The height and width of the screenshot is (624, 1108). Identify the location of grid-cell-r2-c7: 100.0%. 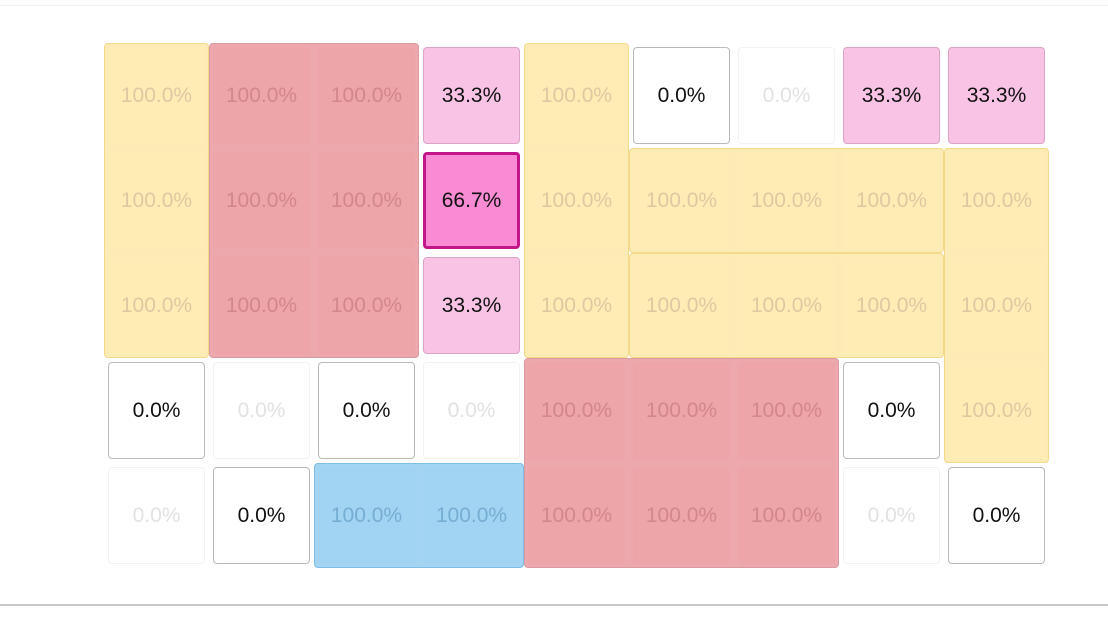
(891, 305).